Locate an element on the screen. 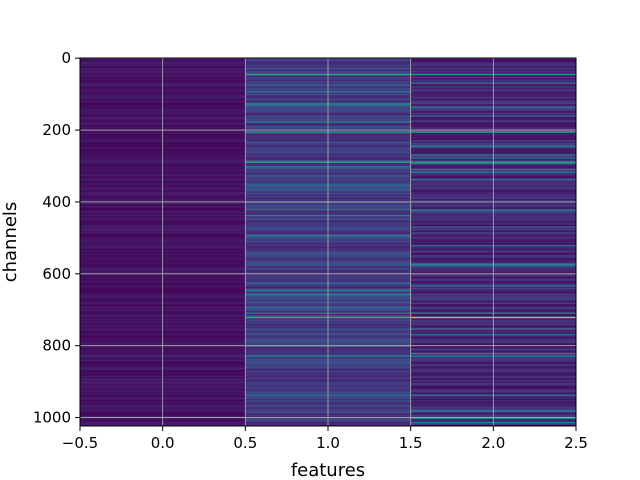 This screenshot has height=480, width=640. y-tick-label: 800 is located at coordinates (56, 346).